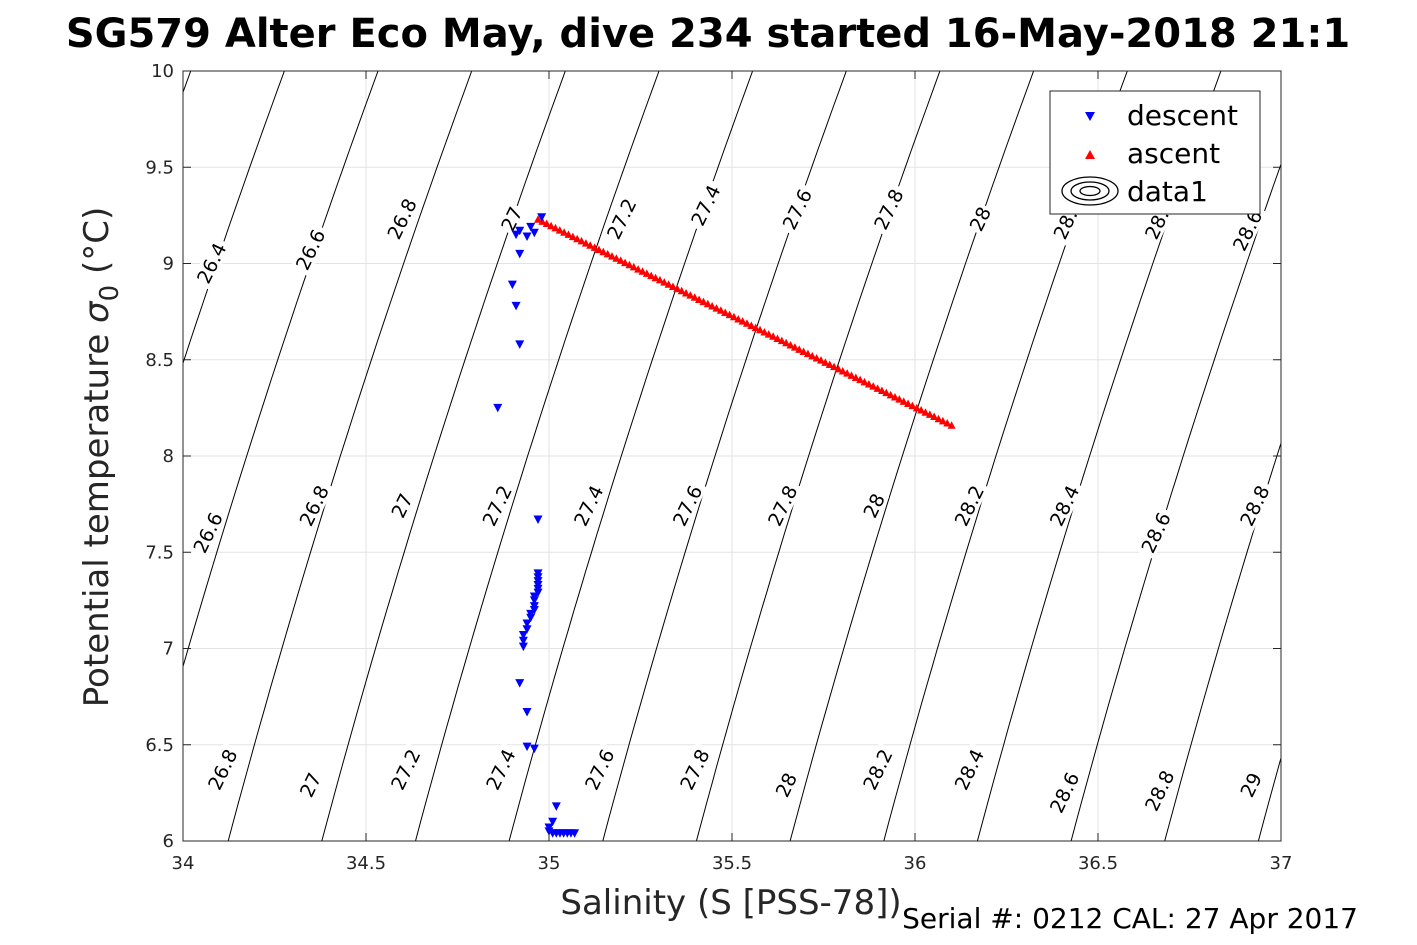 The height and width of the screenshot is (945, 1417). I want to click on x-tick-label: 36.5, so click(1098, 863).